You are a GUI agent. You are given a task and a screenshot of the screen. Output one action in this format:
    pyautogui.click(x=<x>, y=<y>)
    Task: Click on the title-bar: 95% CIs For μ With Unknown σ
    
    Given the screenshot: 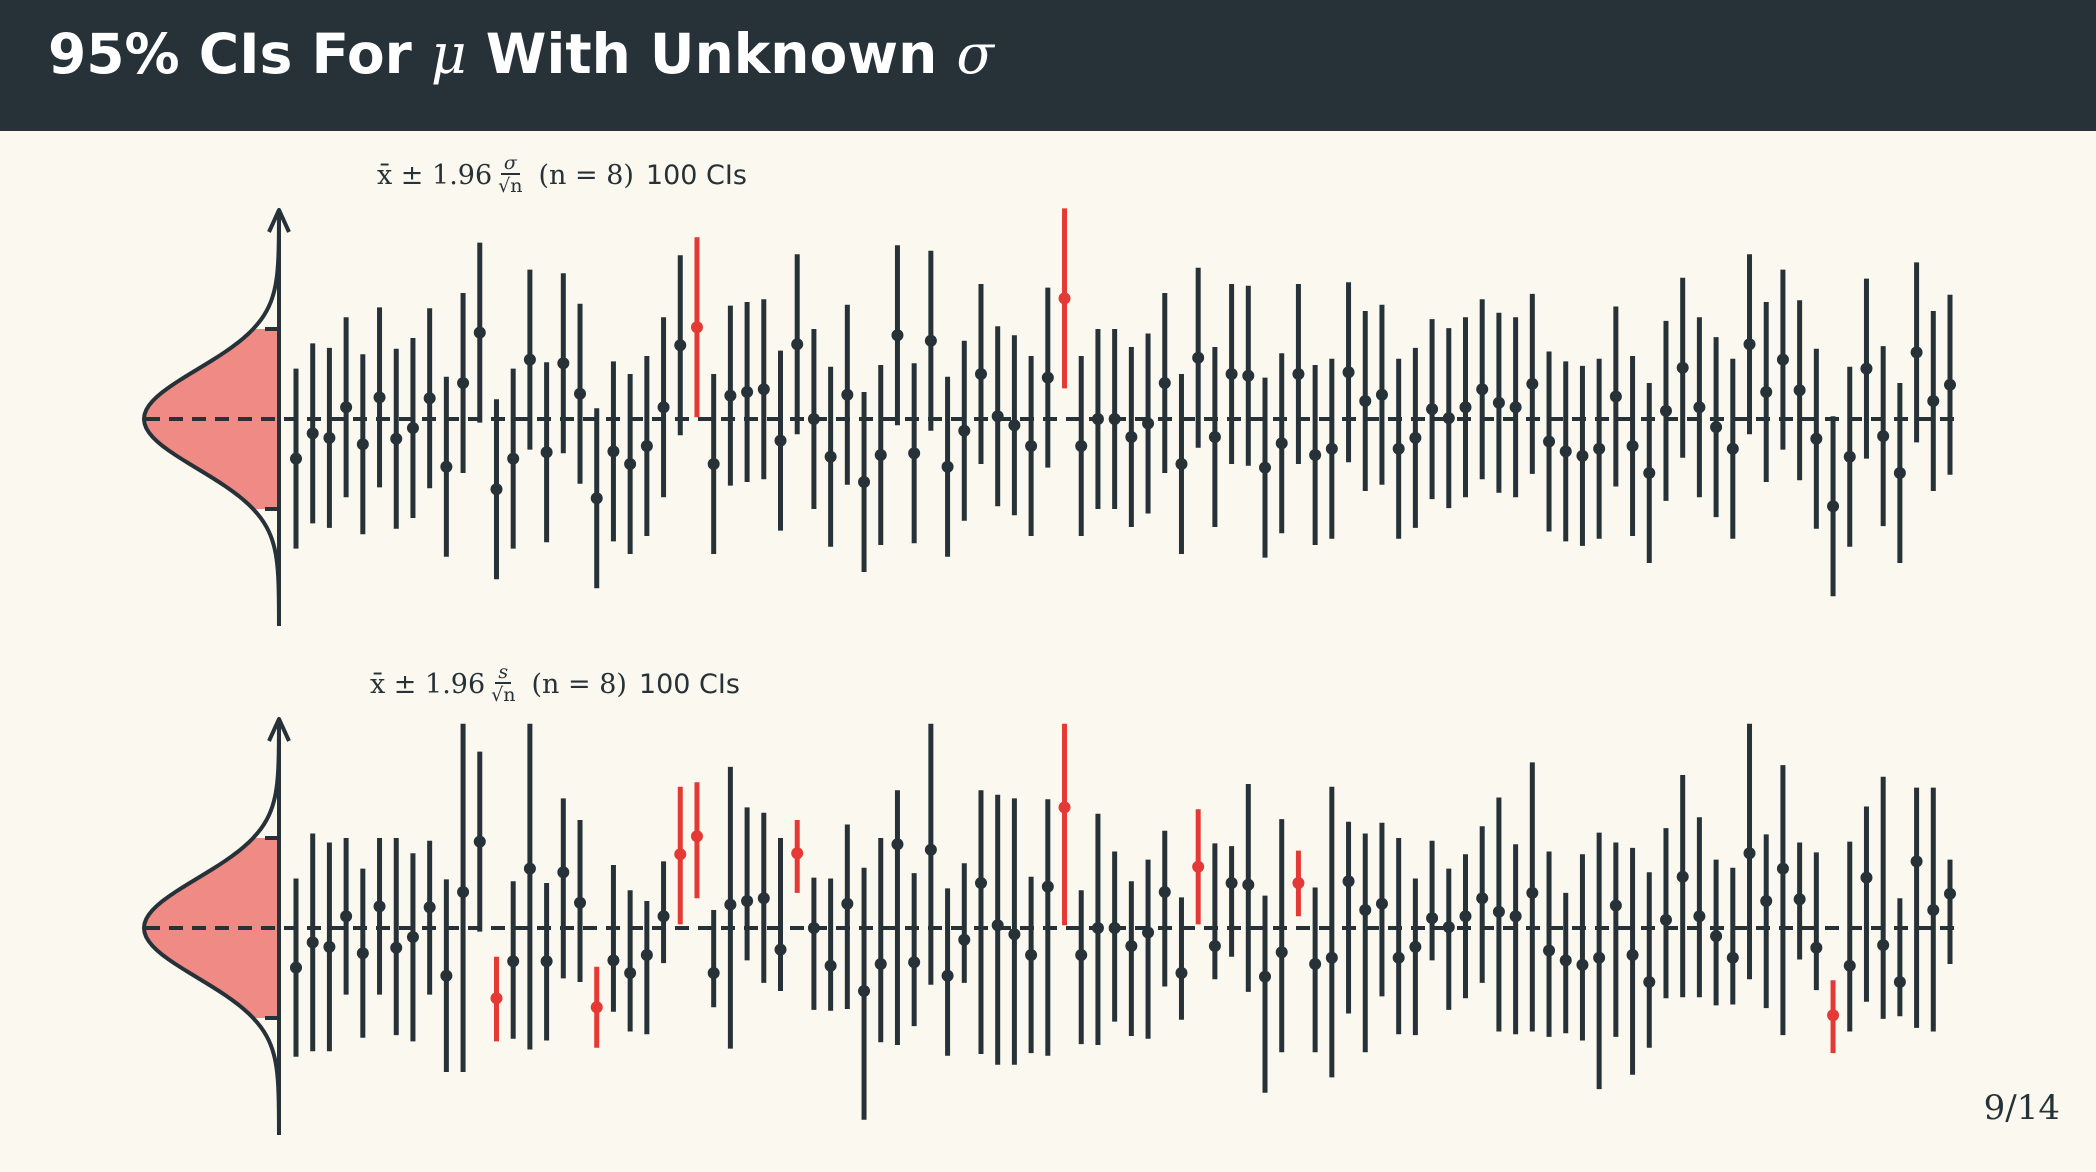 What is the action you would take?
    pyautogui.click(x=1048, y=65)
    